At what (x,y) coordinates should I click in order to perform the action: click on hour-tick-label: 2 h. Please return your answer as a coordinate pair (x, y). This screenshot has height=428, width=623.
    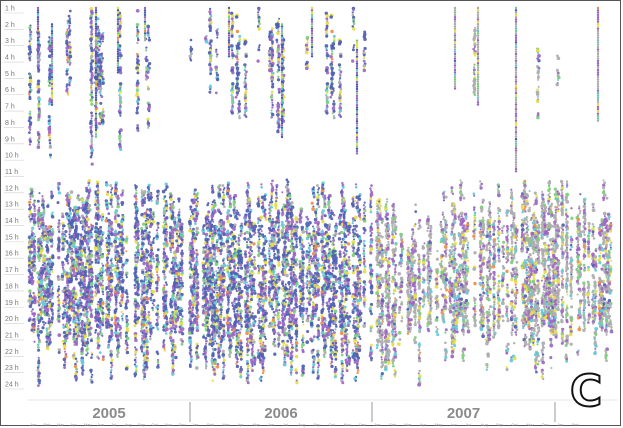
    Looking at the image, I should click on (10, 25).